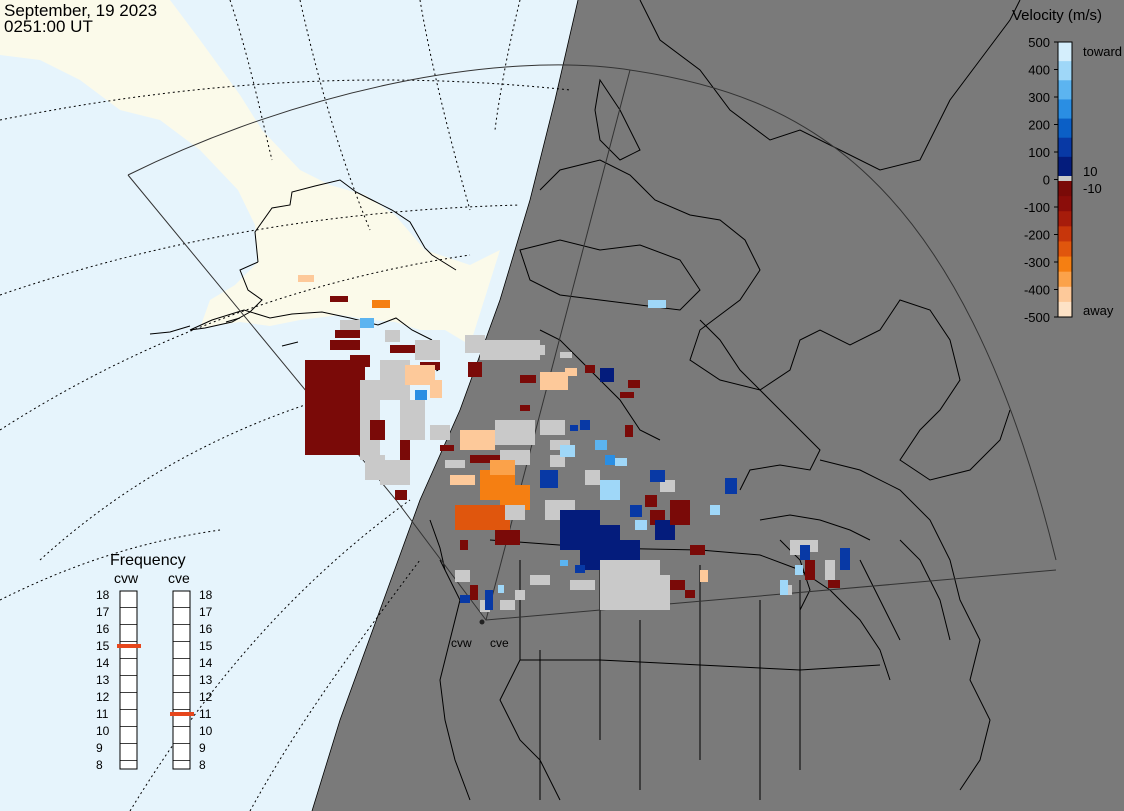  I want to click on colorbar-tick-label: -100, so click(1037, 207).